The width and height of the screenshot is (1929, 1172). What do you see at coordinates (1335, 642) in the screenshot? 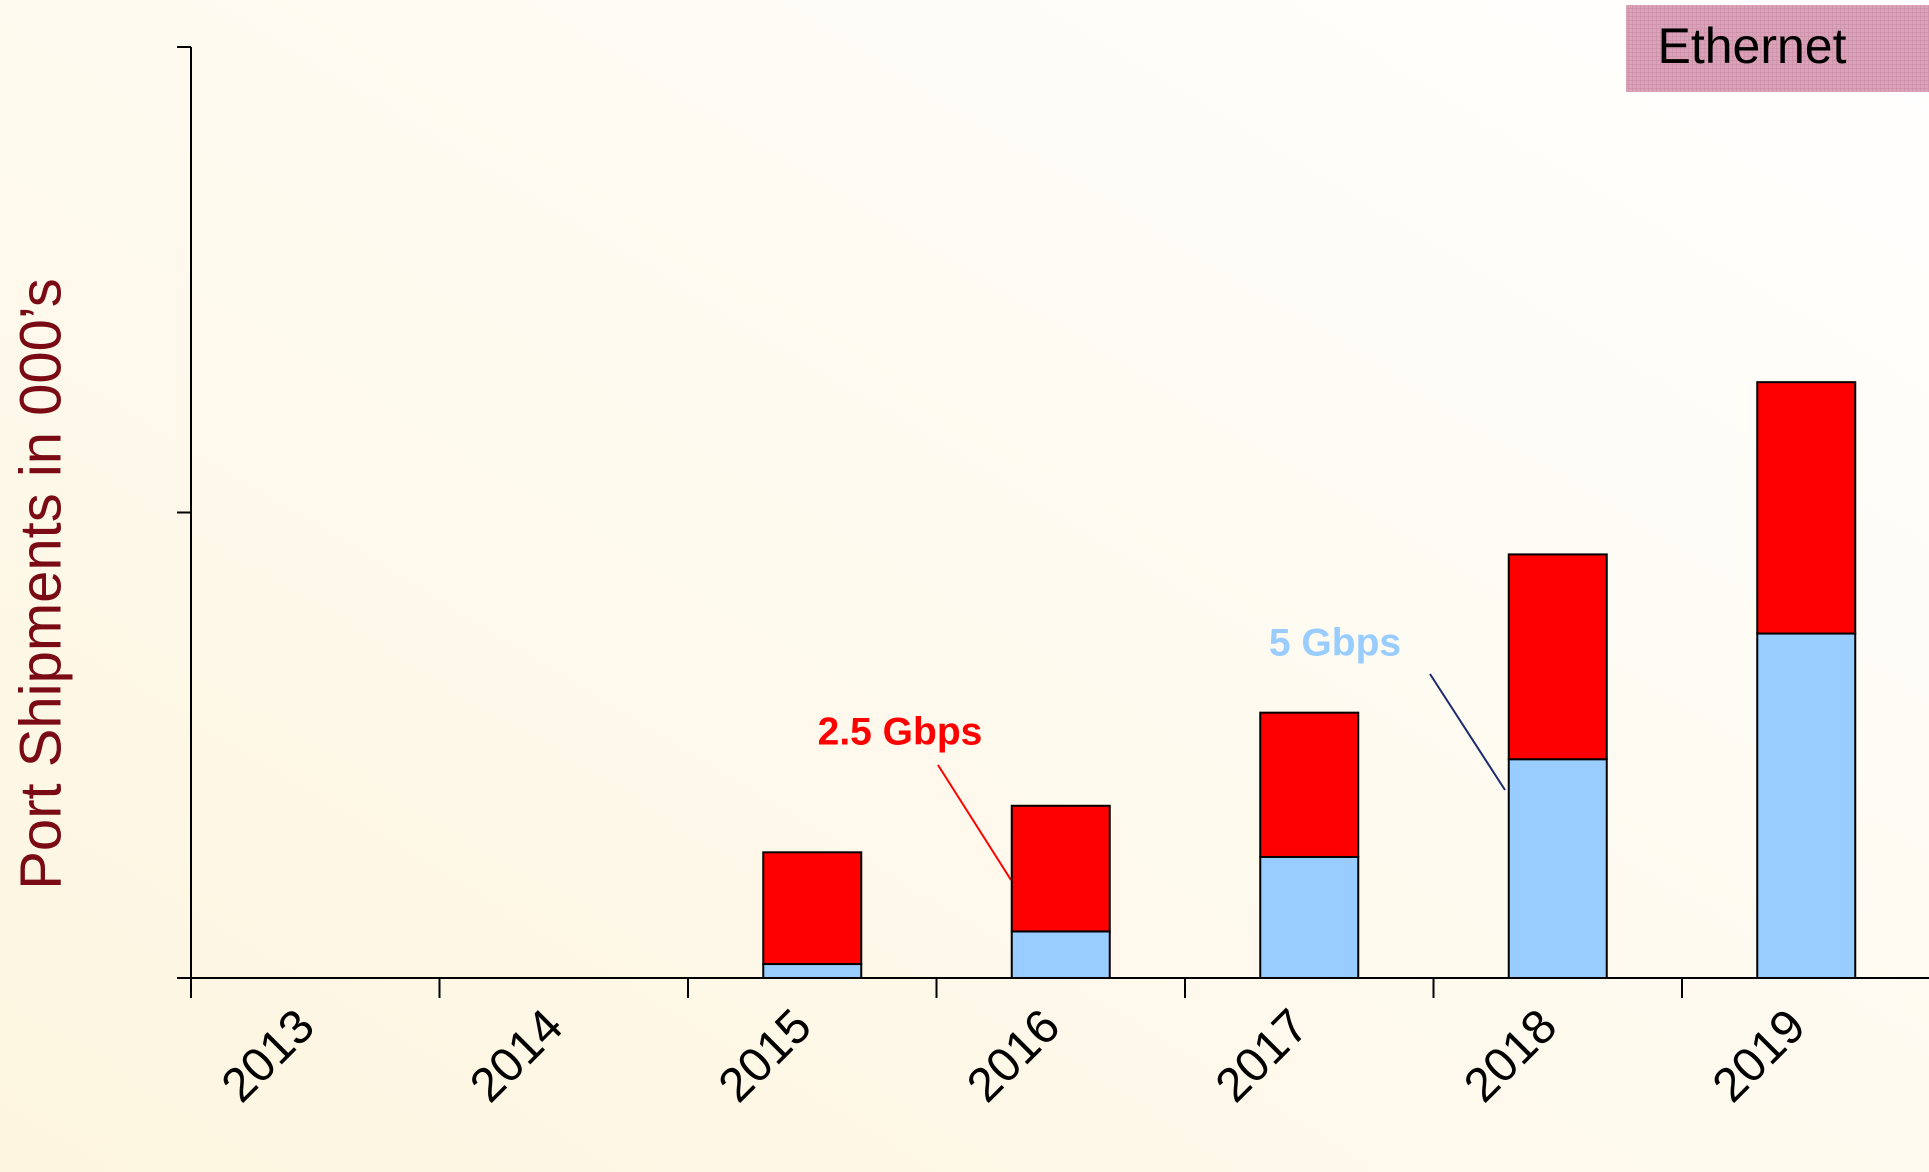
I see `series-label: 5 Gbps` at bounding box center [1335, 642].